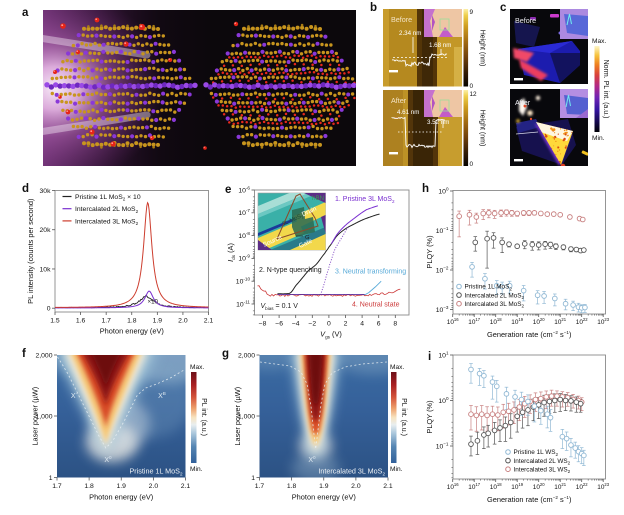 The width and height of the screenshot is (624, 515). What do you see at coordinates (443, 190) in the screenshot?
I see `svg-text: 10⁰` at bounding box center [443, 190].